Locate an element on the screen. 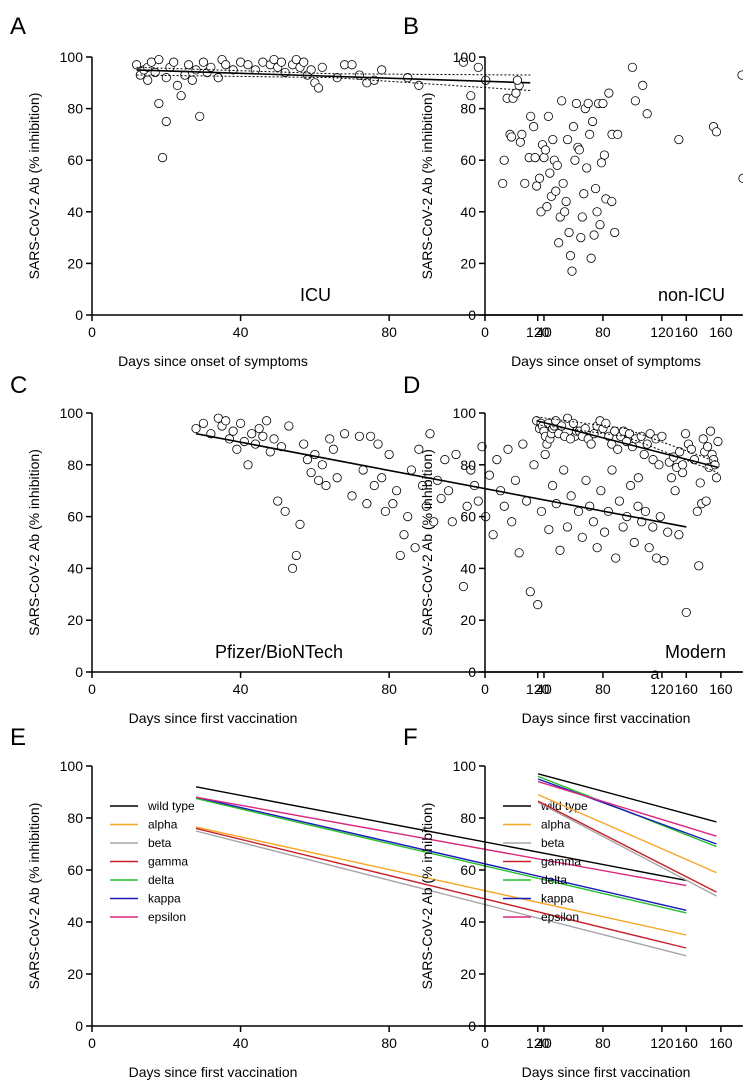 The height and width of the screenshot is (1087, 743). y-tick-label: 60 is located at coordinates (468, 160).